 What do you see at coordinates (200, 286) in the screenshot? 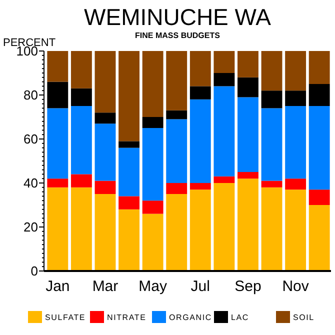
I see `x-tick-label: Jul` at bounding box center [200, 286].